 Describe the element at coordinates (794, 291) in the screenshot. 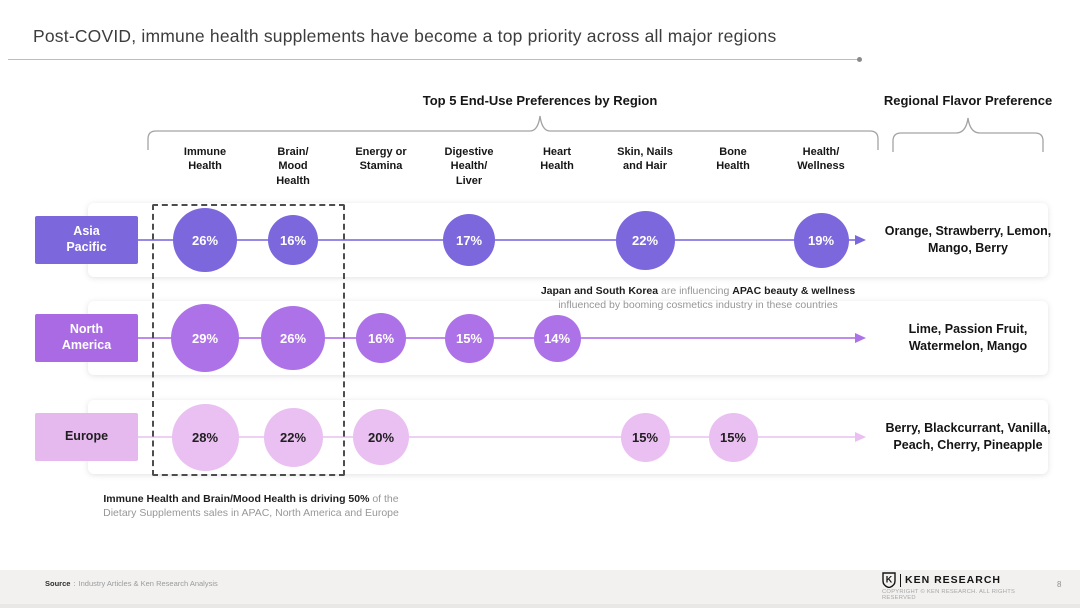

I see `annotation-segment: APAC beauty & wellness` at that location.